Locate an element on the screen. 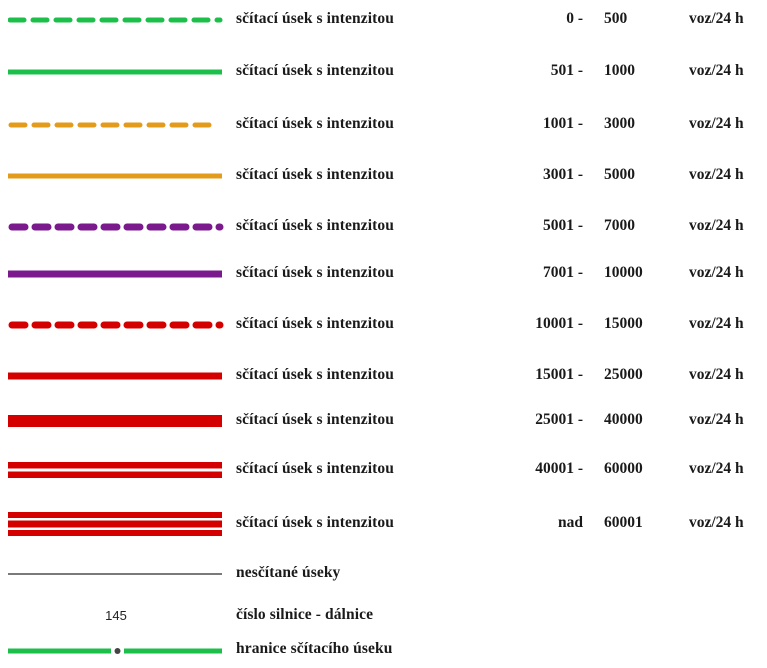 The width and height of the screenshot is (767, 668). legend-row-road-number: 145 číslo silnice - dálnice is located at coordinates (383, 616).